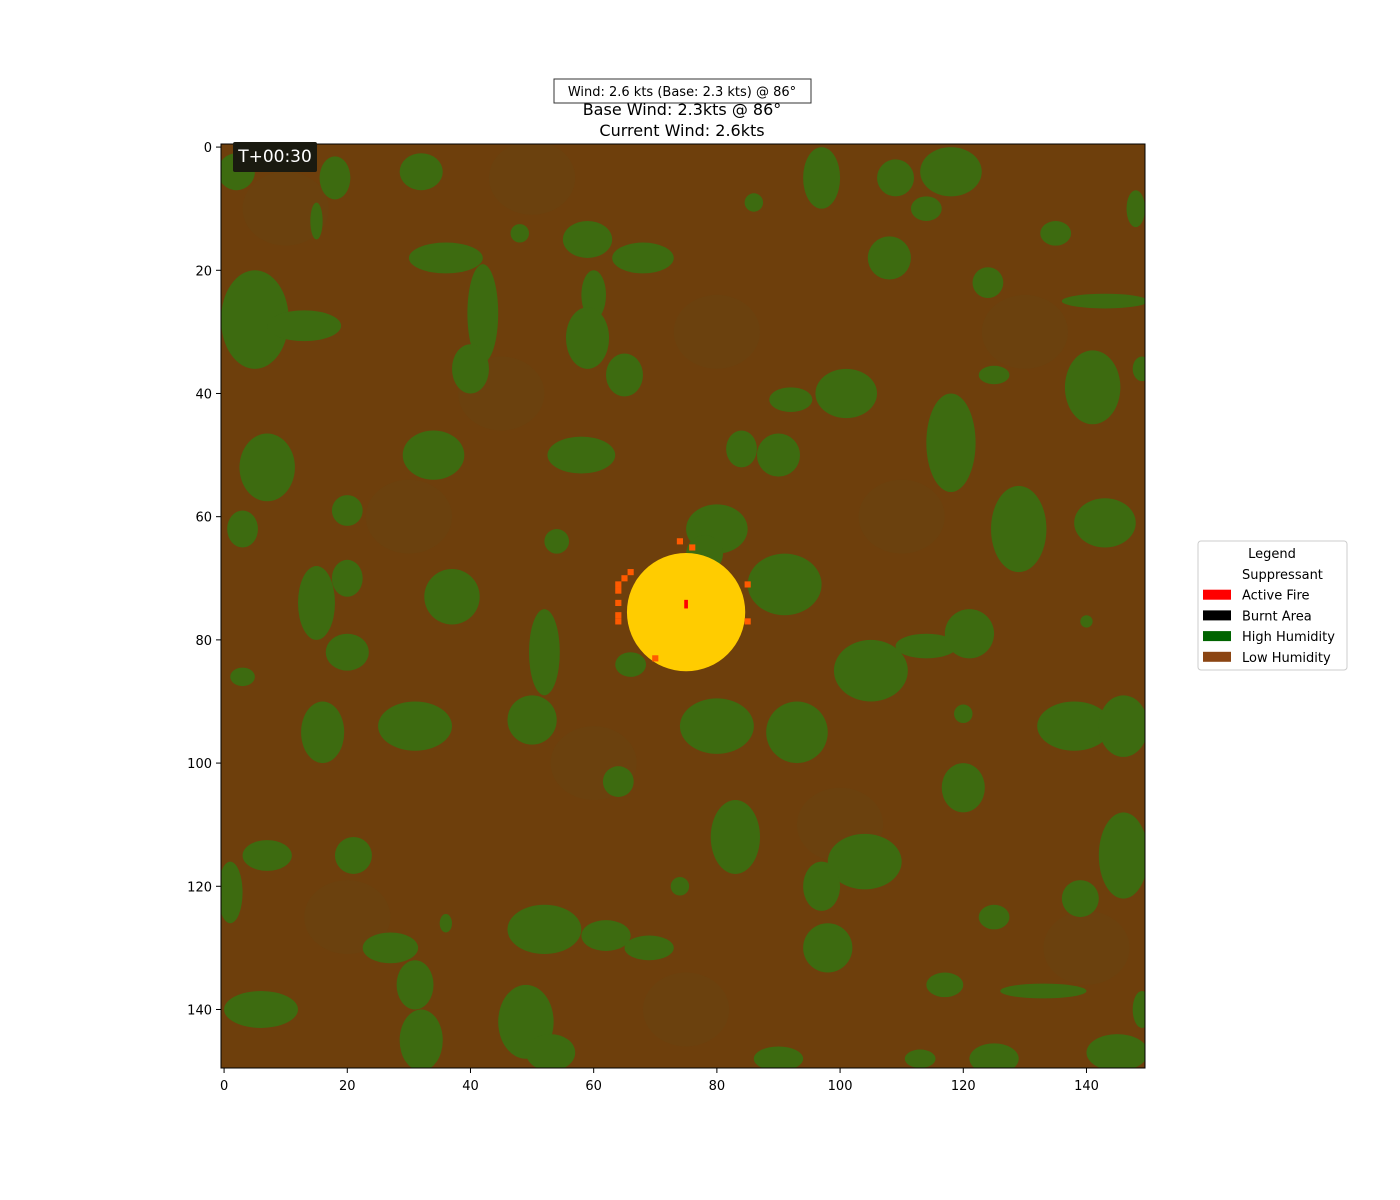 Image resolution: width=1400 pixels, height=1200 pixels. Describe the element at coordinates (681, 130) in the screenshot. I see `chart-title-line2: Current Wind: 2.6kts` at that location.